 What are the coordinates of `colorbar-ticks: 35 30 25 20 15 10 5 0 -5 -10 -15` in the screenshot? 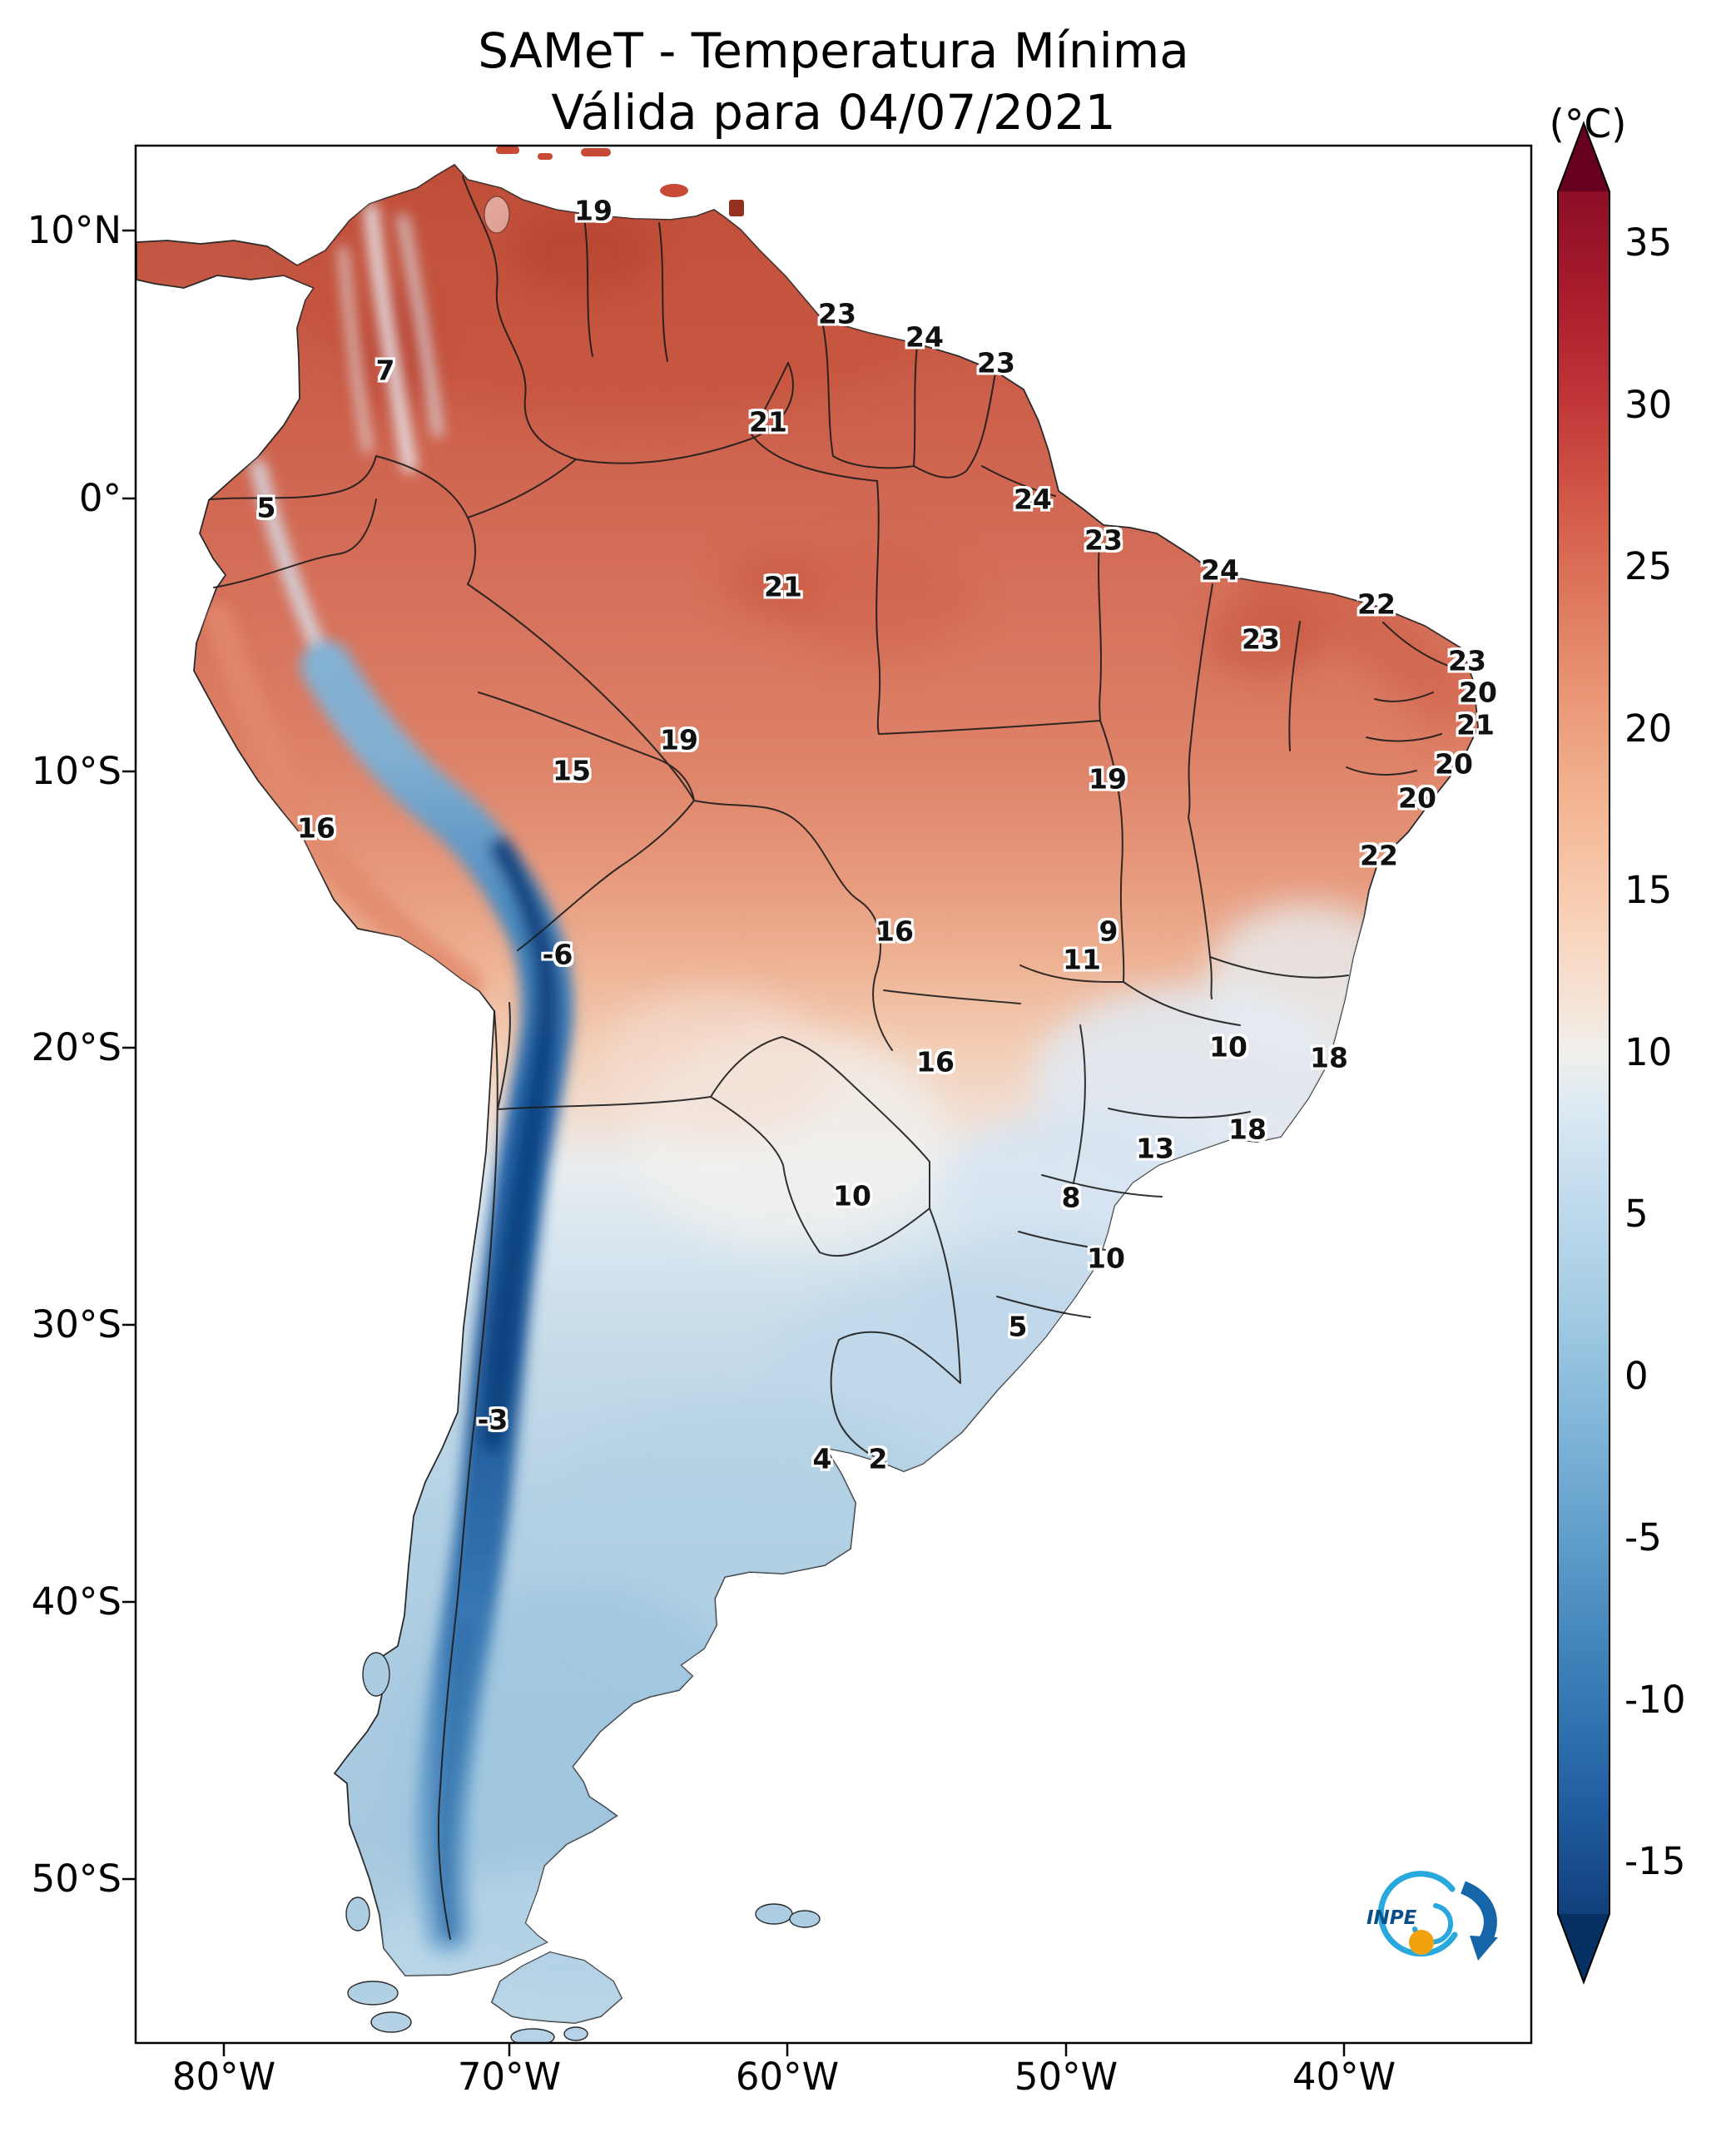 It's located at (1680, 1076).